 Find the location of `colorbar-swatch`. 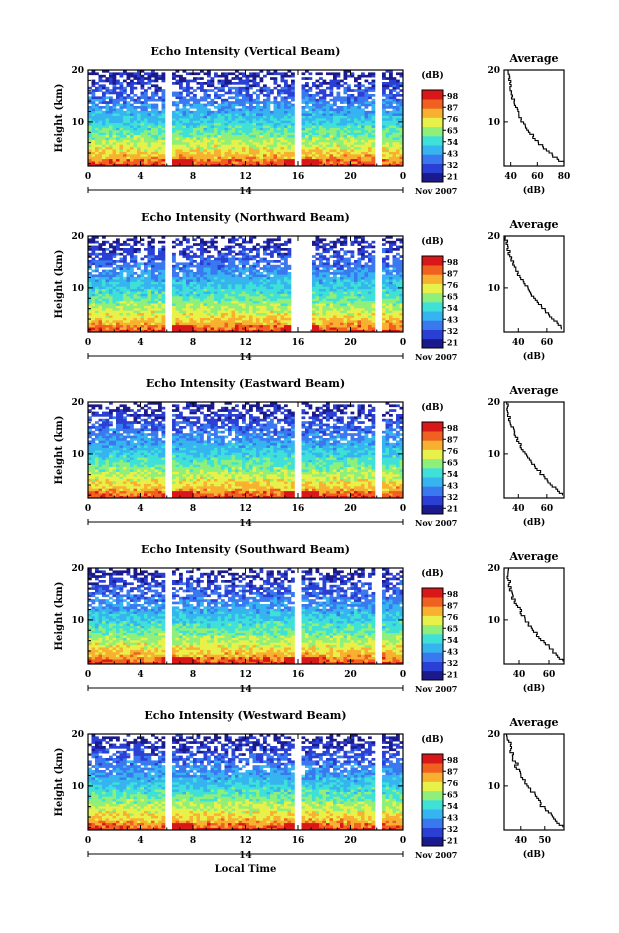

colorbar-swatch is located at coordinates (432, 123).